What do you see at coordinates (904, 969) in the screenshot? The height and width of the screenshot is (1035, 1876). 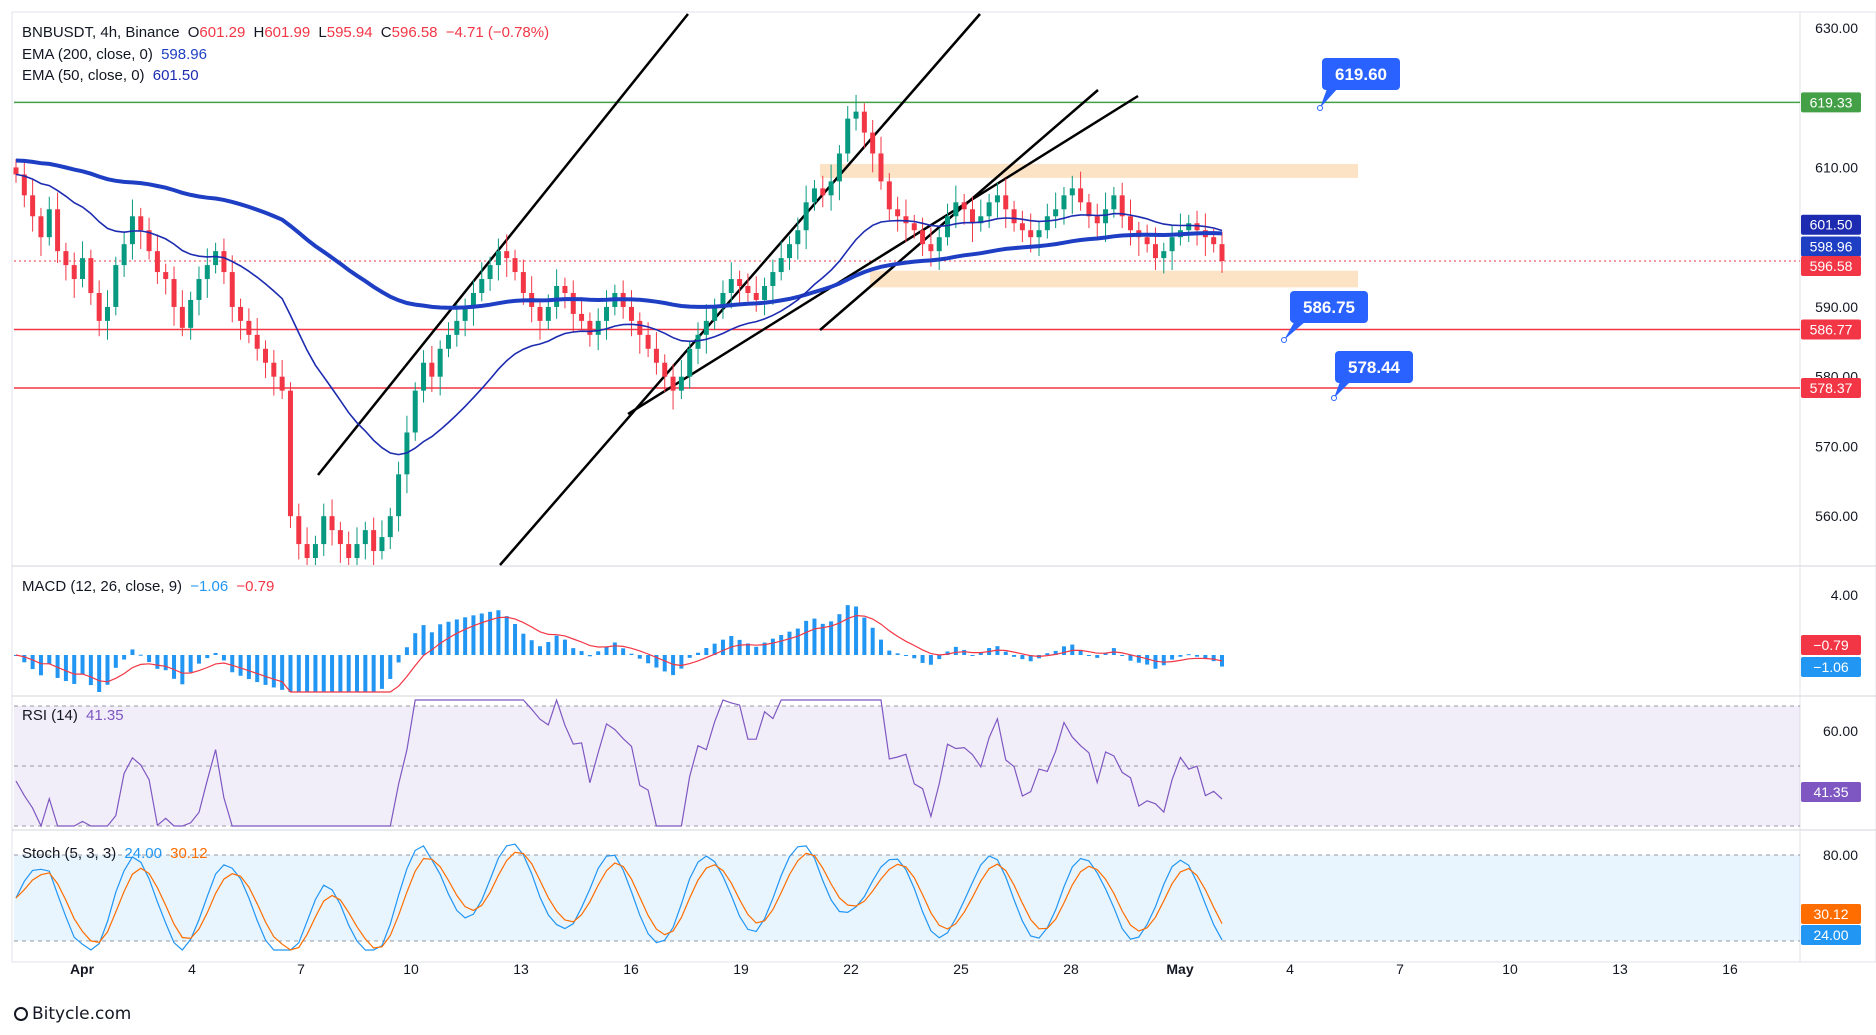 I see `time-axis: Apr 4 7 10 13 16 19 22 25 28 May 4 7 10 13 16` at bounding box center [904, 969].